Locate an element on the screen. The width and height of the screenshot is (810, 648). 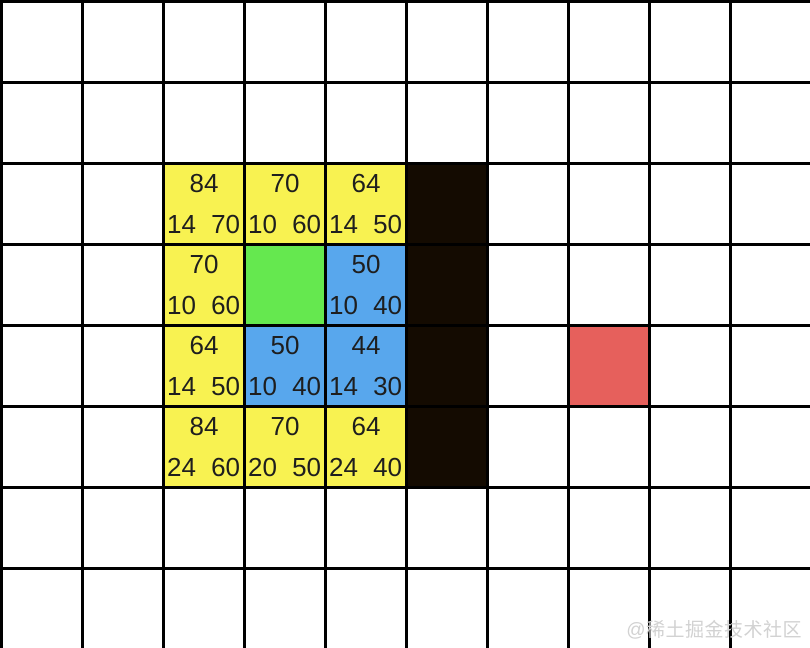
f-cost-label: 84 is located at coordinates (204, 183).